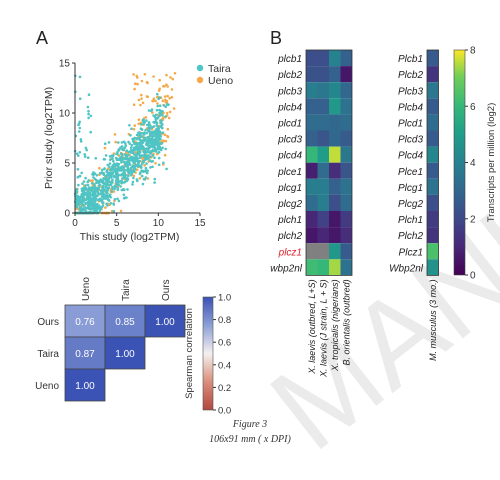  Describe the element at coordinates (289, 172) in the screenshot. I see `xenopus-gene-label: plce1` at that location.